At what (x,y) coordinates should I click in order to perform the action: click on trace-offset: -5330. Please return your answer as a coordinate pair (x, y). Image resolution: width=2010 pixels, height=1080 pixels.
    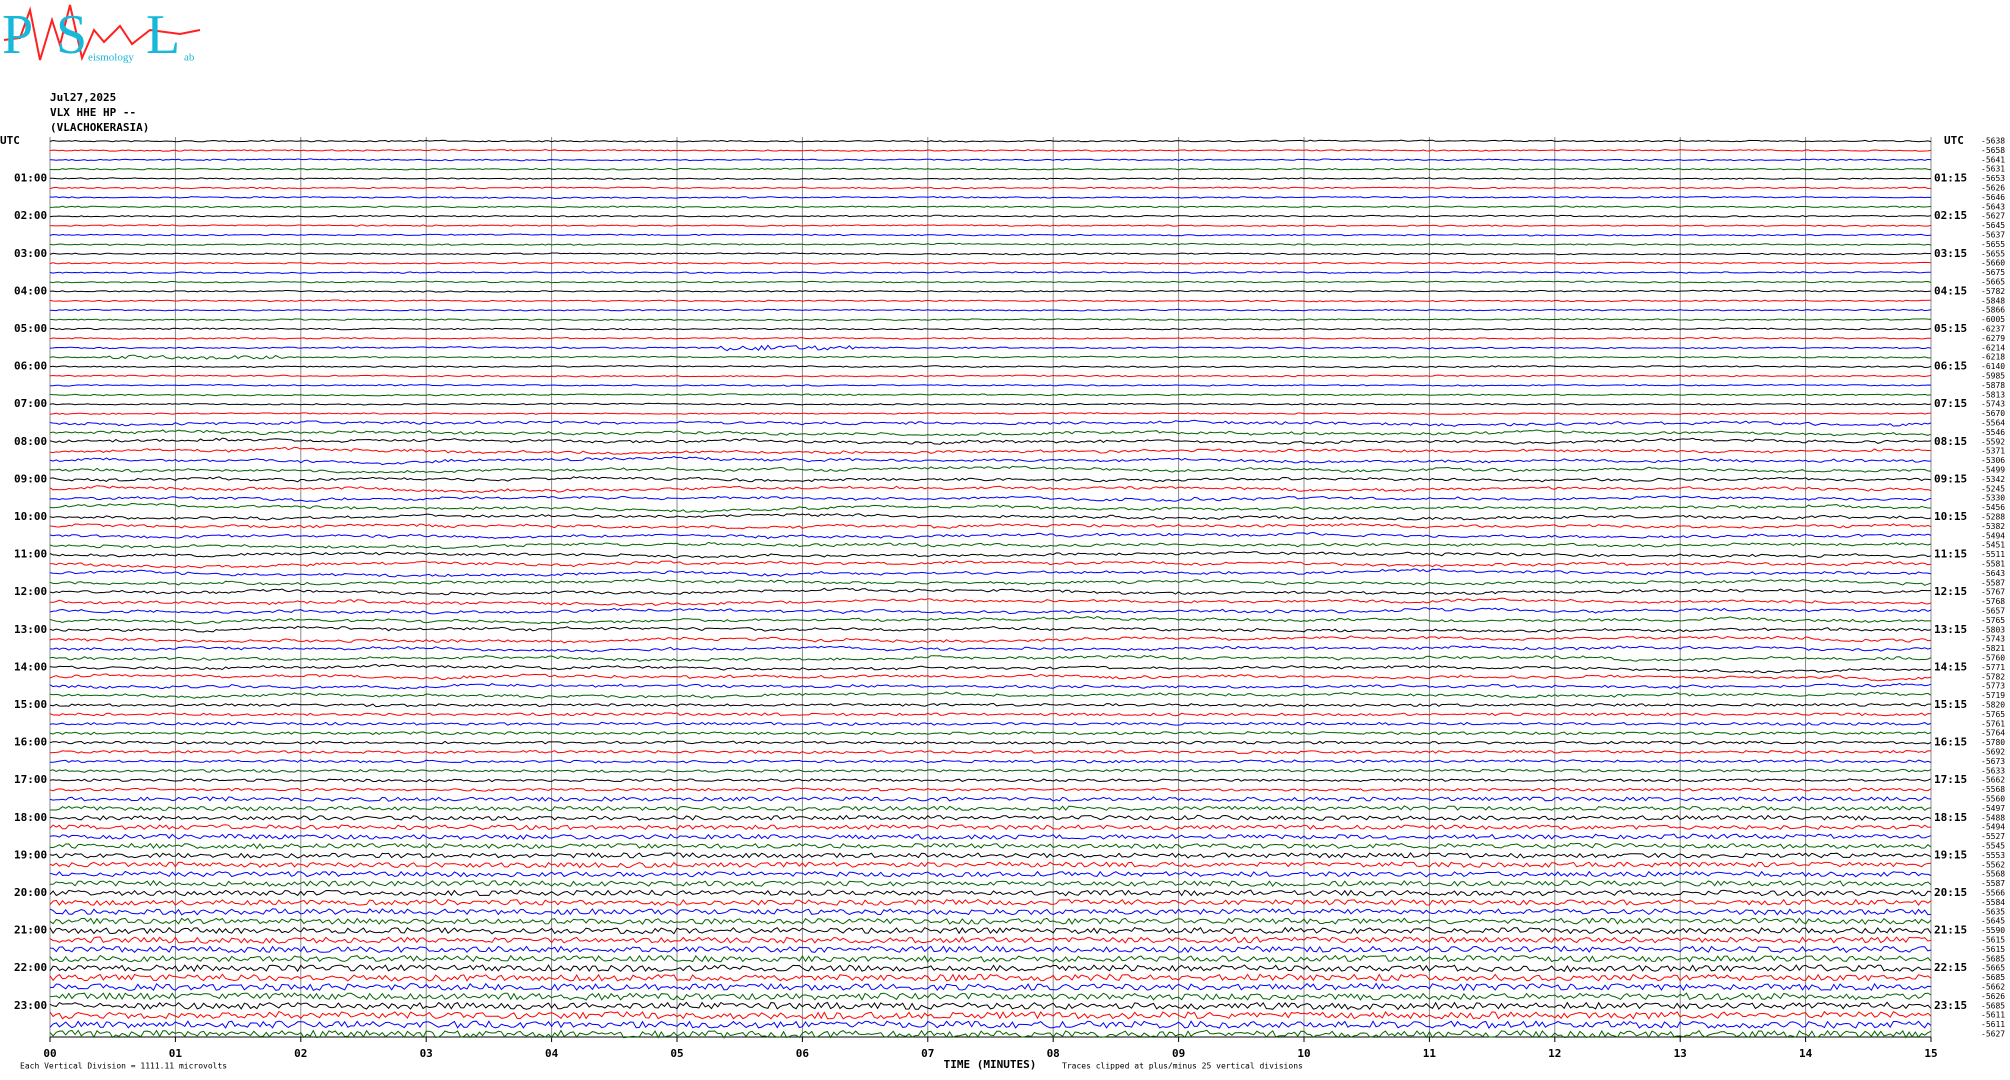
    Looking at the image, I should click on (1993, 498).